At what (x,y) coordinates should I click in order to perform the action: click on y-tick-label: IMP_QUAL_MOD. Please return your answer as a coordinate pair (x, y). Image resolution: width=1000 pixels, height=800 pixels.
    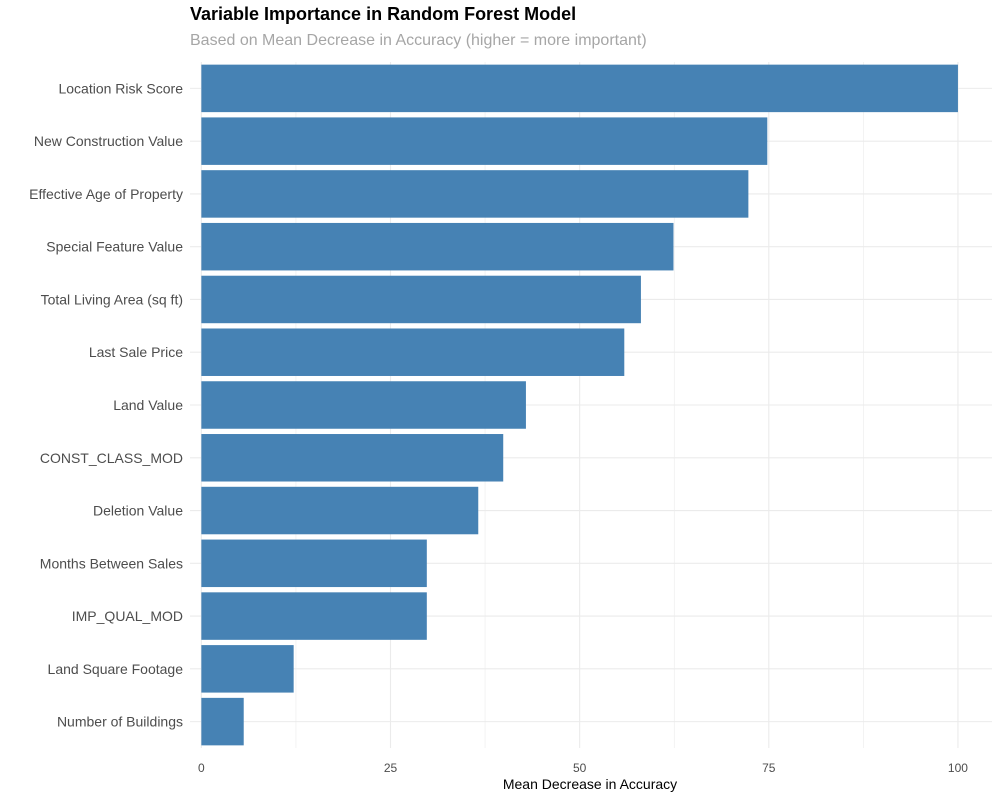
    Looking at the image, I should click on (127, 616).